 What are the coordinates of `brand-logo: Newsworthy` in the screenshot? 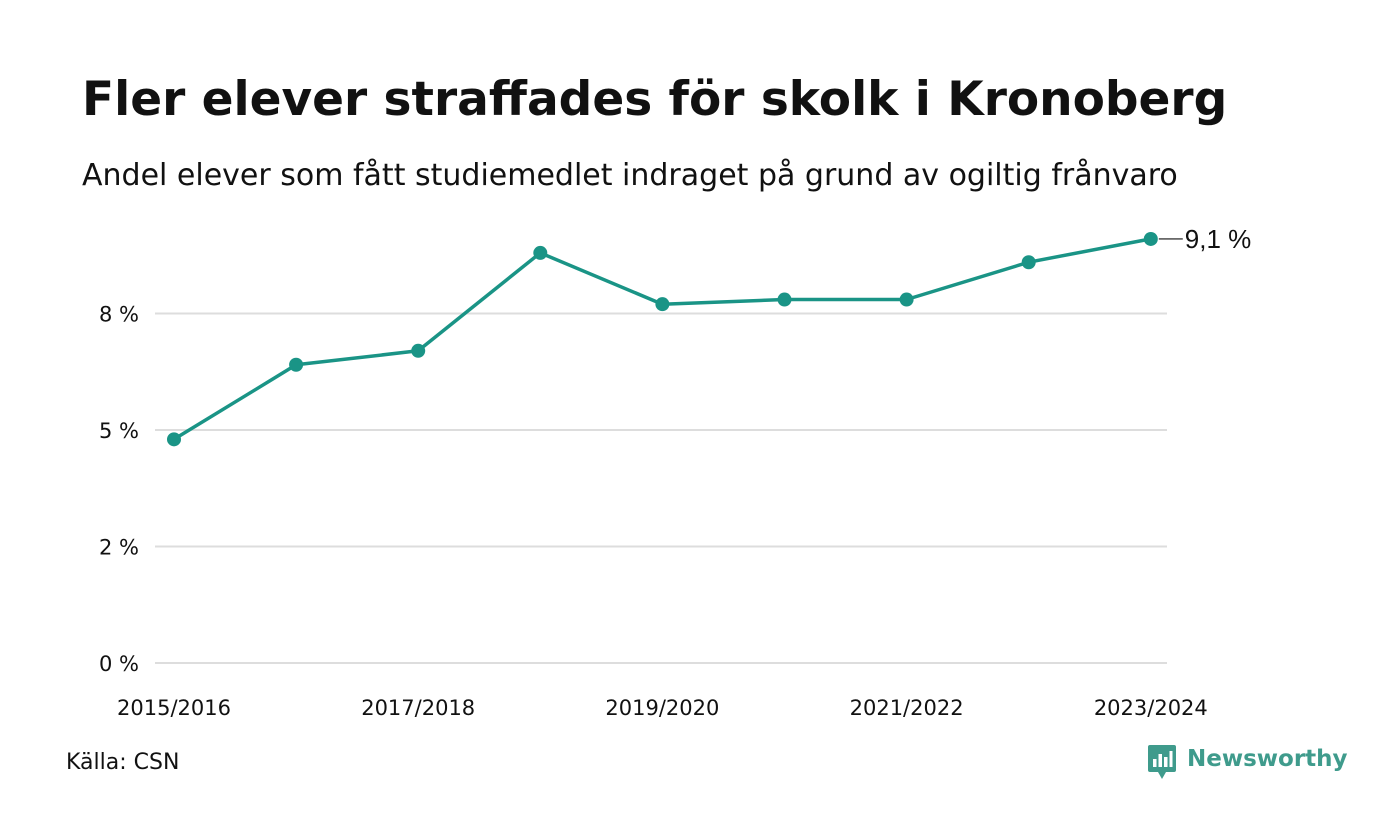 It's located at (1247, 762).